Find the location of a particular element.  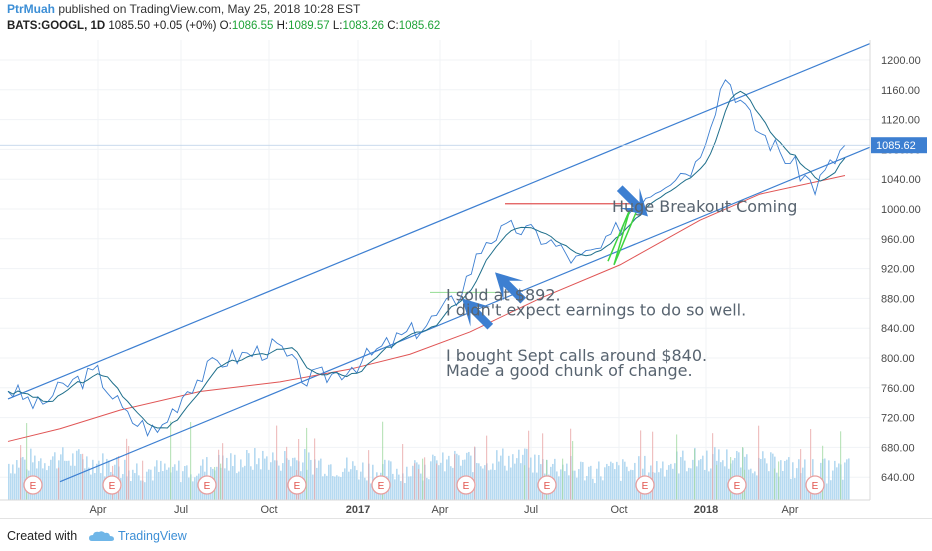

price-tick-label: 960.00 is located at coordinates (898, 240).